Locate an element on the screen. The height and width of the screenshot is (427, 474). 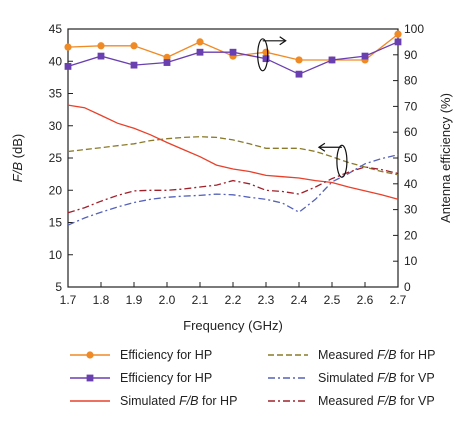
y-right-tick-label: 50 is located at coordinates (411, 158).